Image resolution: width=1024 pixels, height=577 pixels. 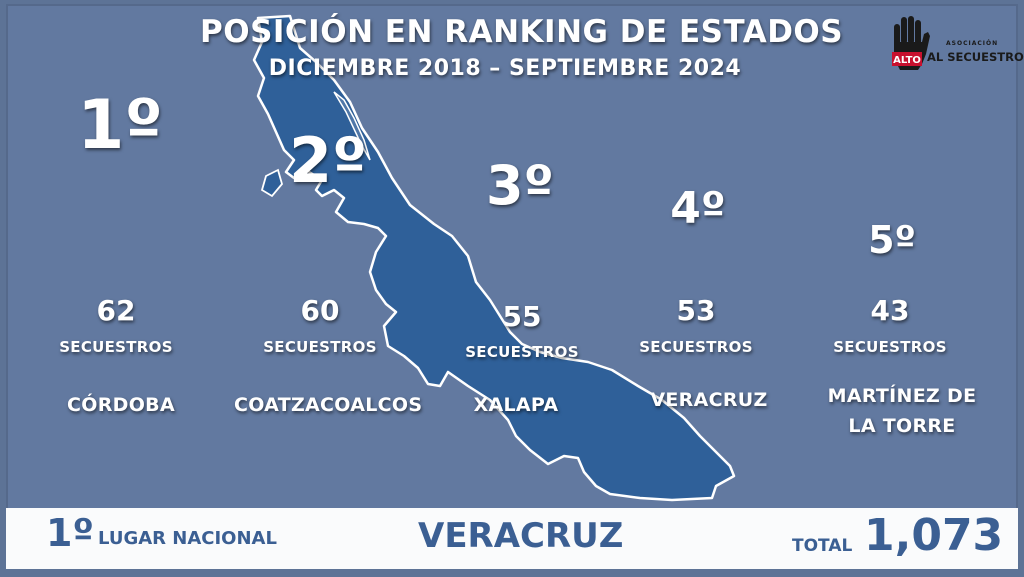 What do you see at coordinates (902, 426) in the screenshot?
I see `city-martinez-line2: LA TORRE` at bounding box center [902, 426].